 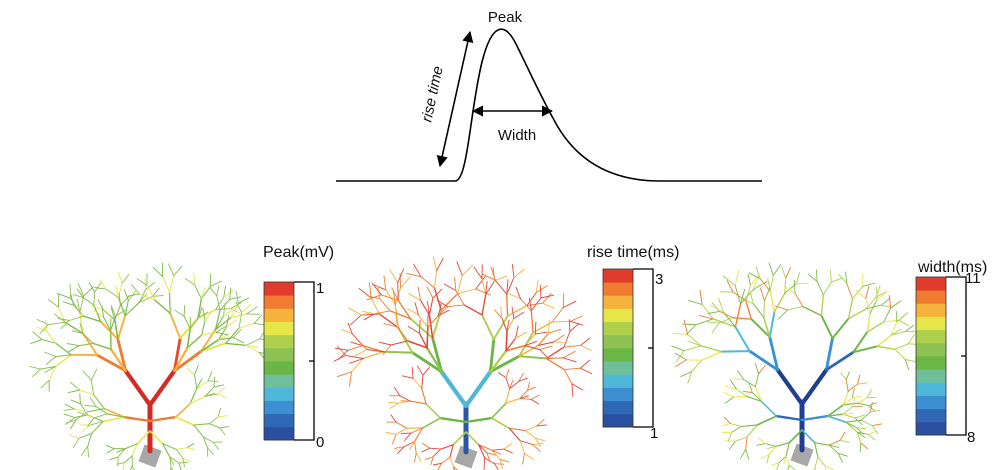 I want to click on colorbar-title: Peak(mV), so click(x=298, y=252).